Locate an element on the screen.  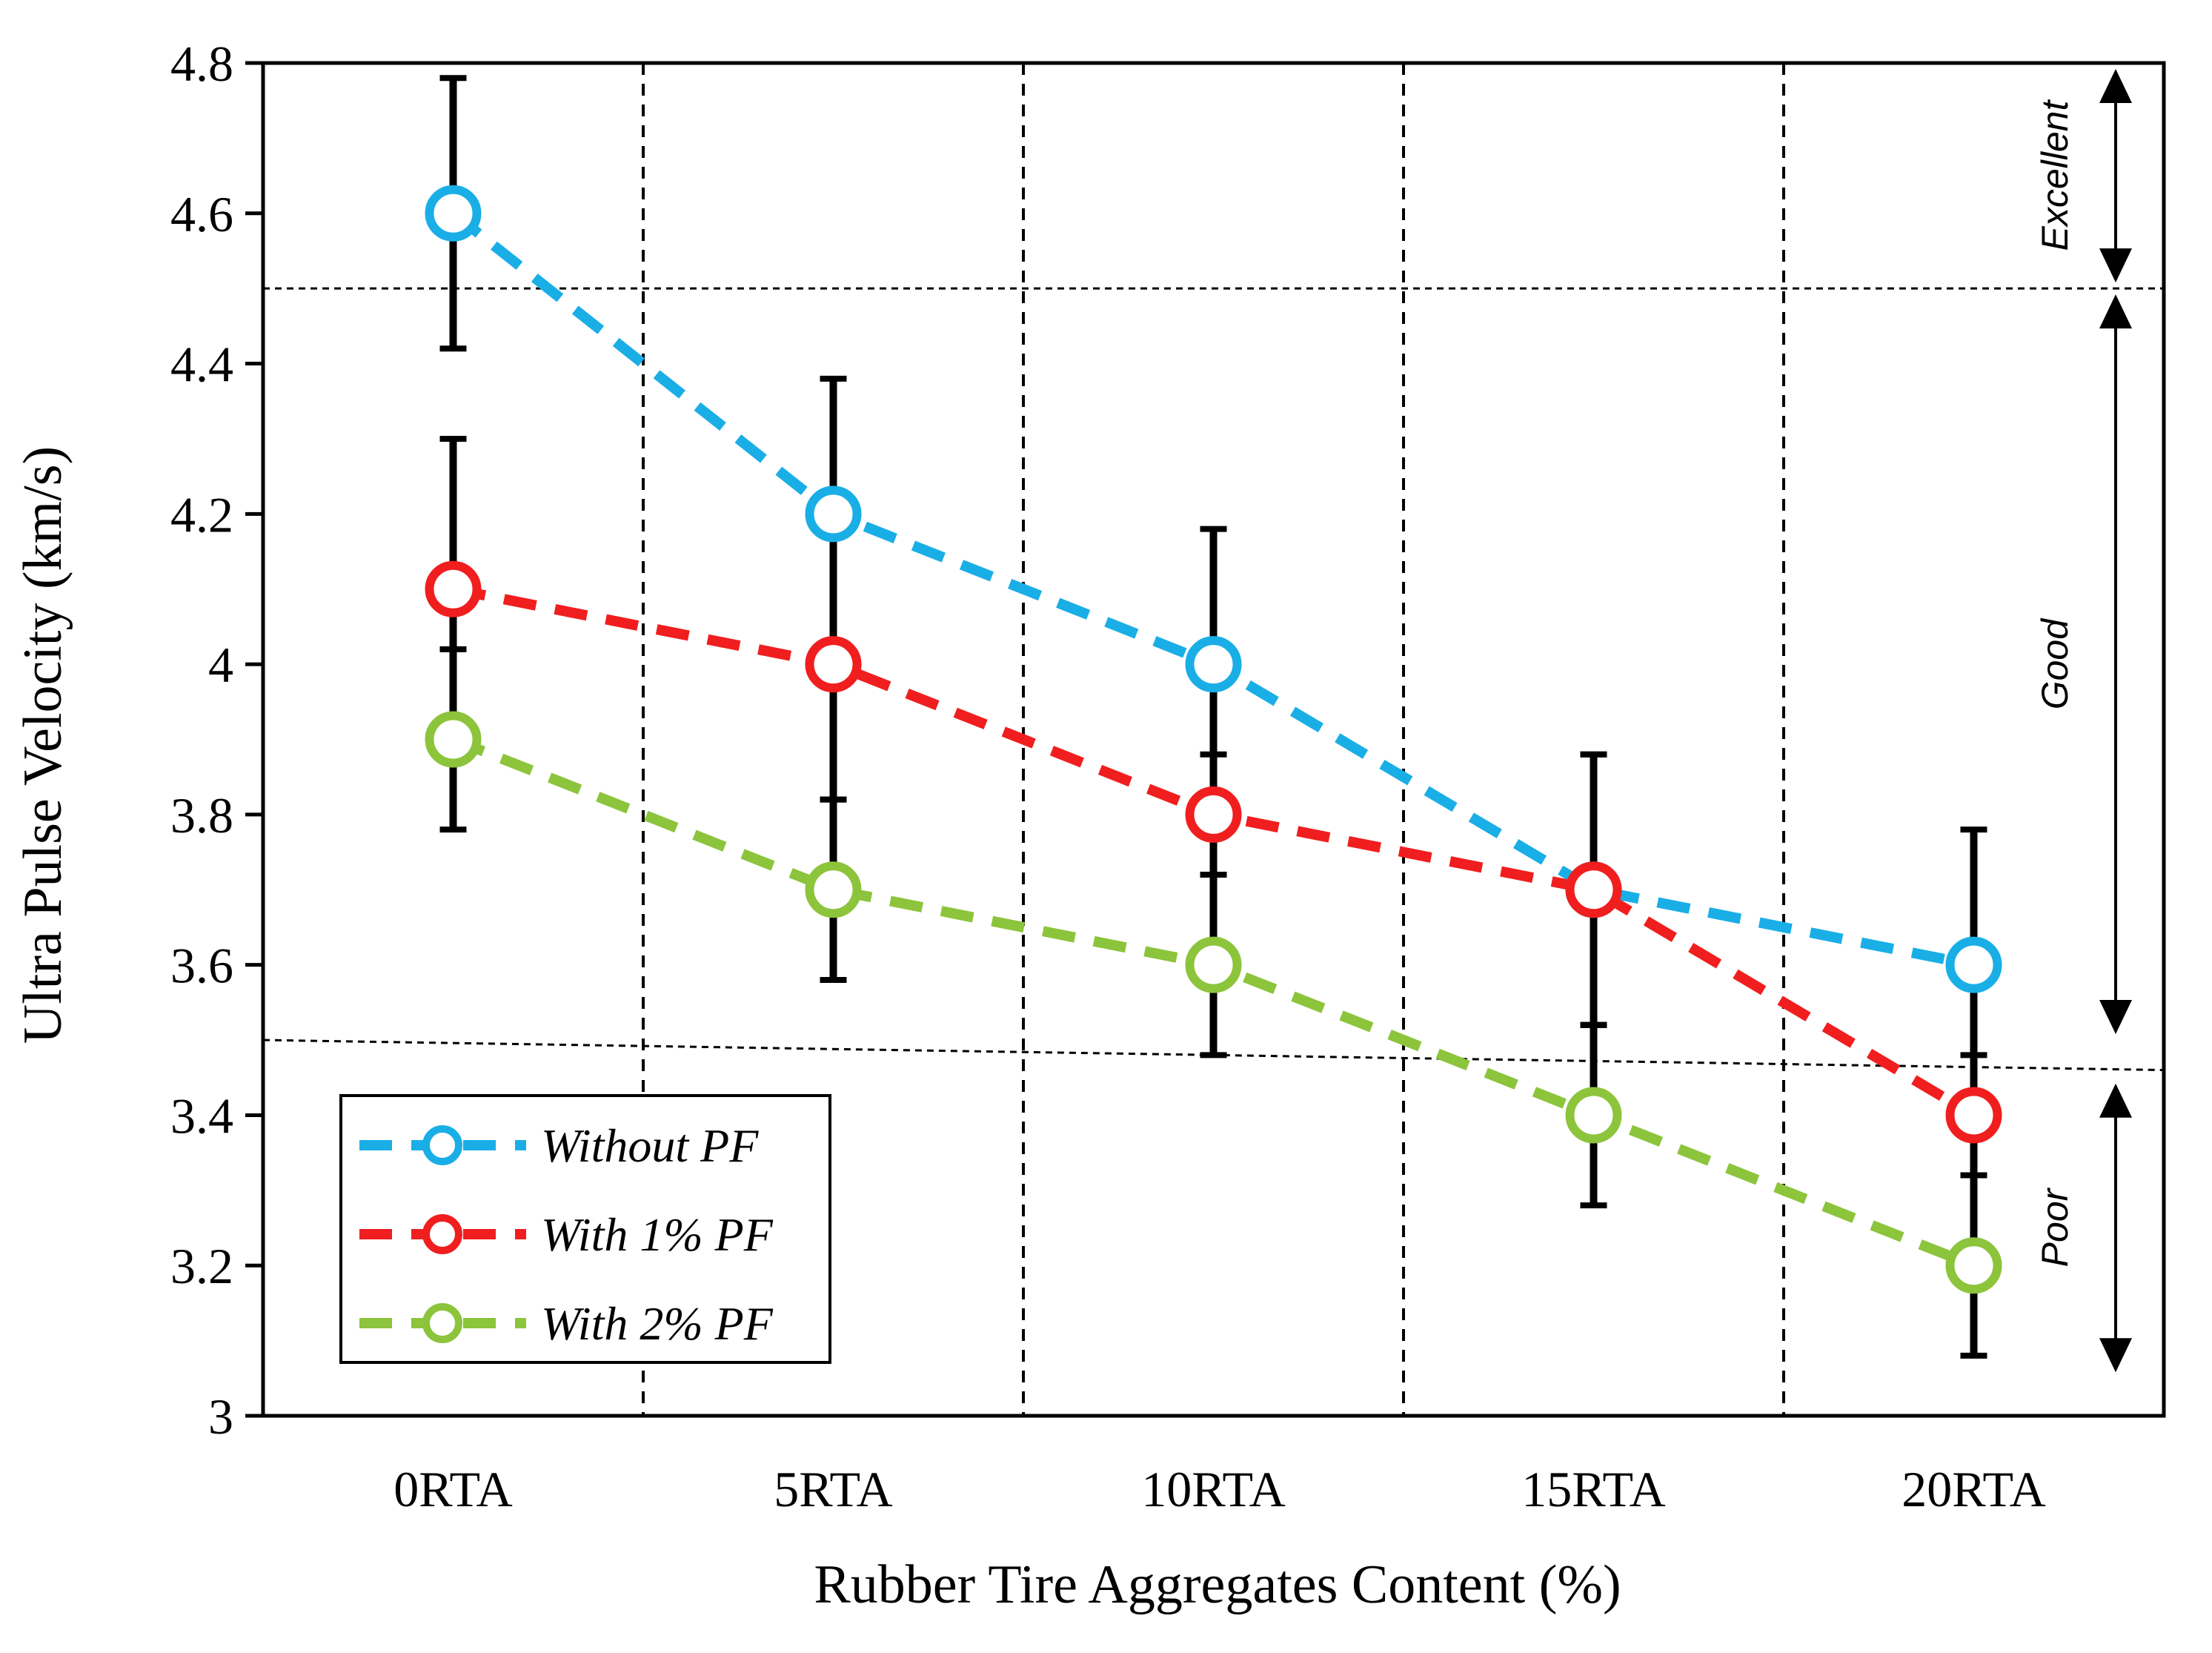
zone-label-1: Good is located at coordinates (2055, 664).